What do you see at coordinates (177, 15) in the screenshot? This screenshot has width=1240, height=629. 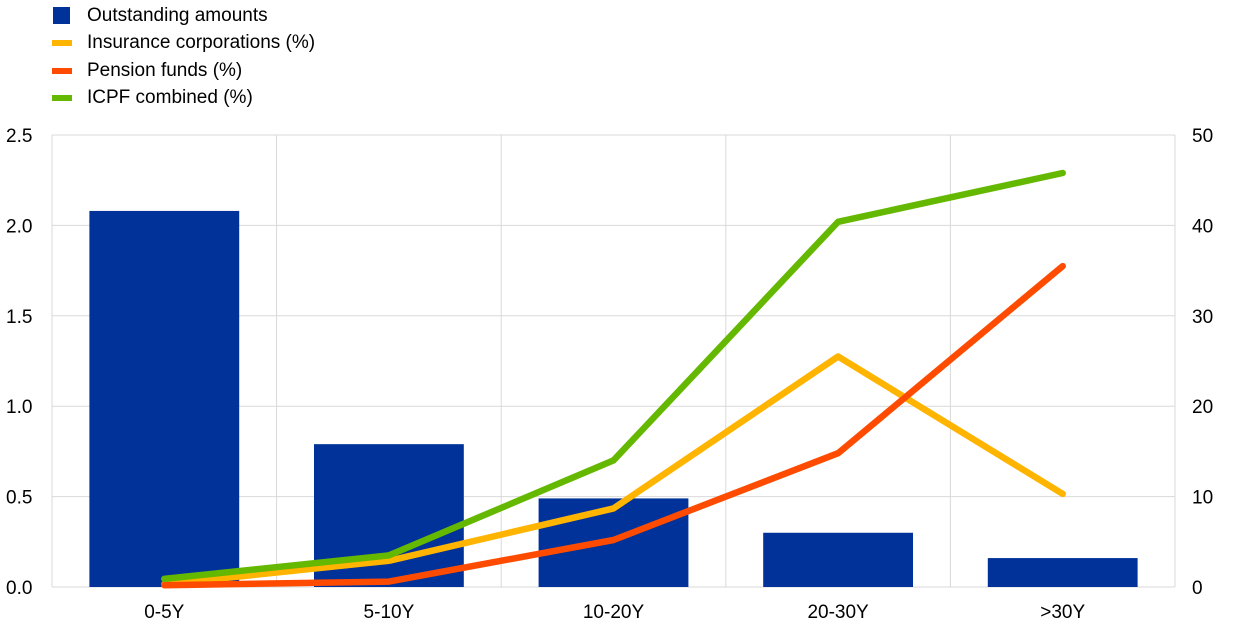 I see `legend-label-outstanding-amounts: Outstanding amounts` at bounding box center [177, 15].